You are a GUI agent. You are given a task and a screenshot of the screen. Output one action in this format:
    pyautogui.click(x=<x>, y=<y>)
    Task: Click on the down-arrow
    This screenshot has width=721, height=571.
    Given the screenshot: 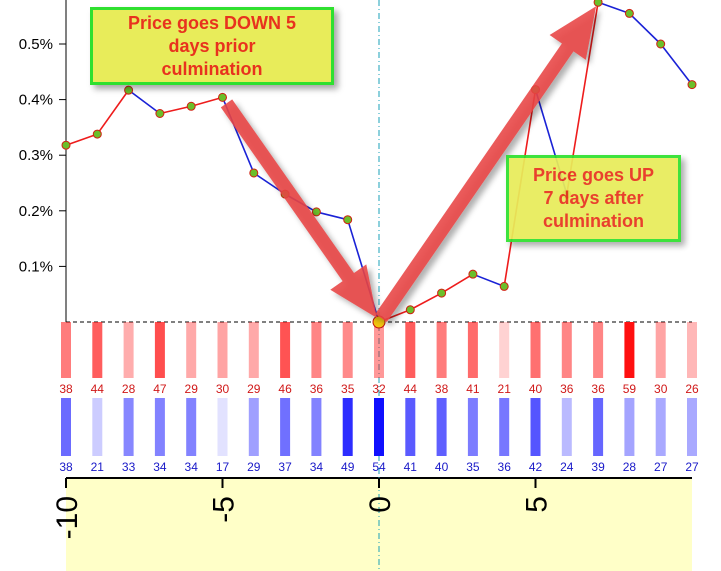 What is the action you would take?
    pyautogui.click(x=298, y=209)
    